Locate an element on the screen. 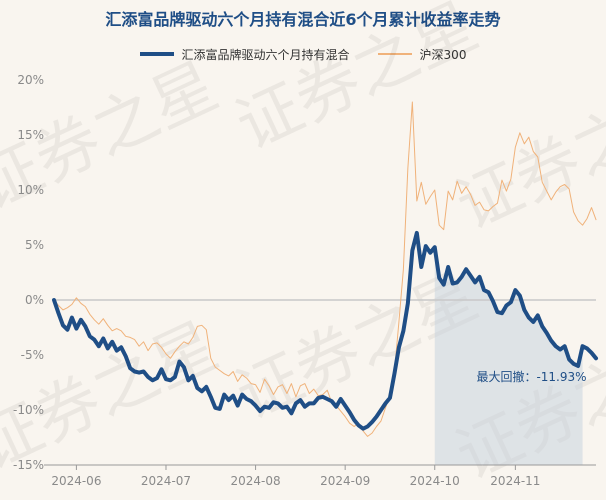  legend-swatch-benchmark is located at coordinates (394, 54).